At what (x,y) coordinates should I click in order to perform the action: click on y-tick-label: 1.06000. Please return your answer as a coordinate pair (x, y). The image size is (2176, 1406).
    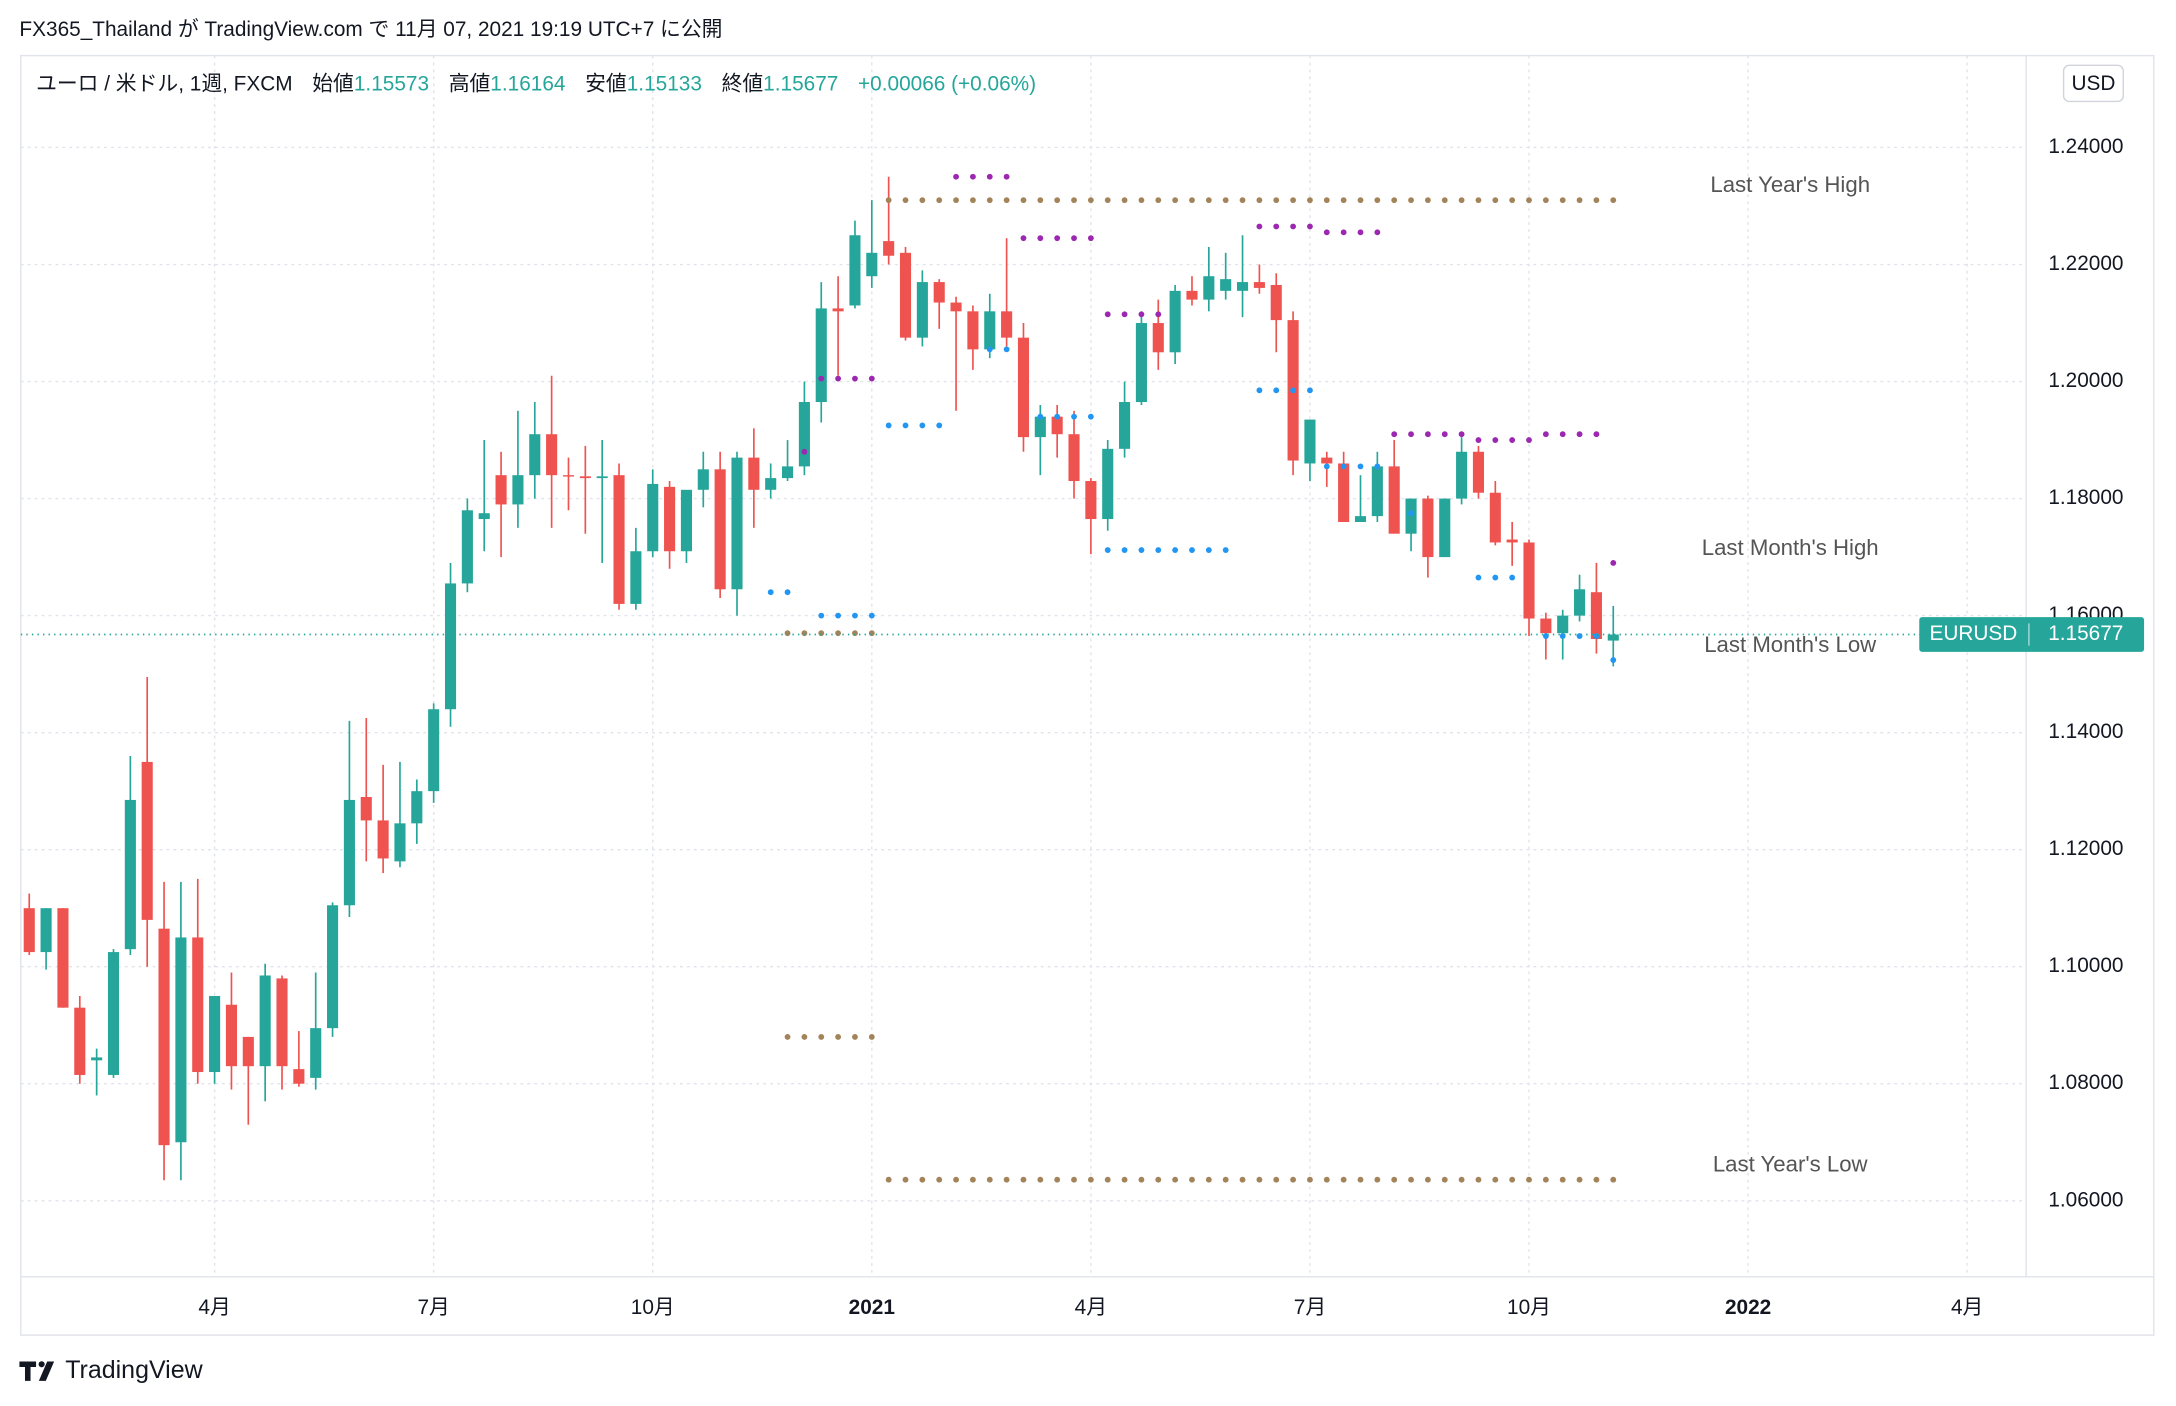
    Looking at the image, I should click on (2085, 1199).